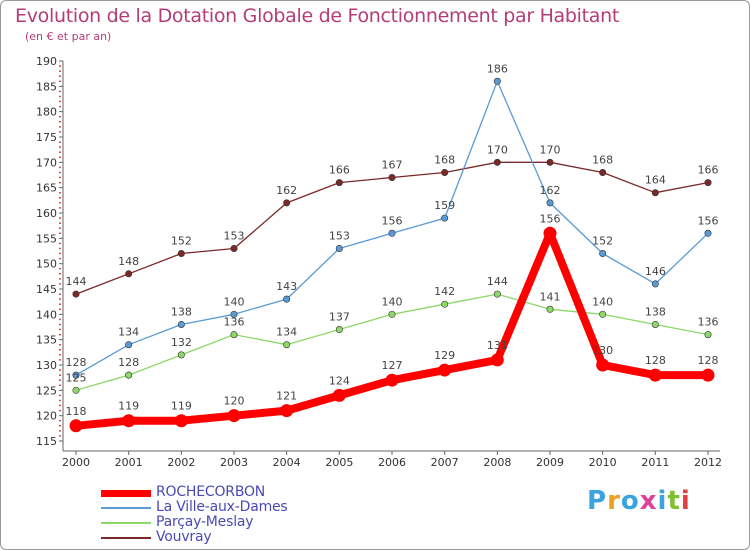 Image resolution: width=750 pixels, height=550 pixels. I want to click on proxiti-logo: Proxiti, so click(639, 501).